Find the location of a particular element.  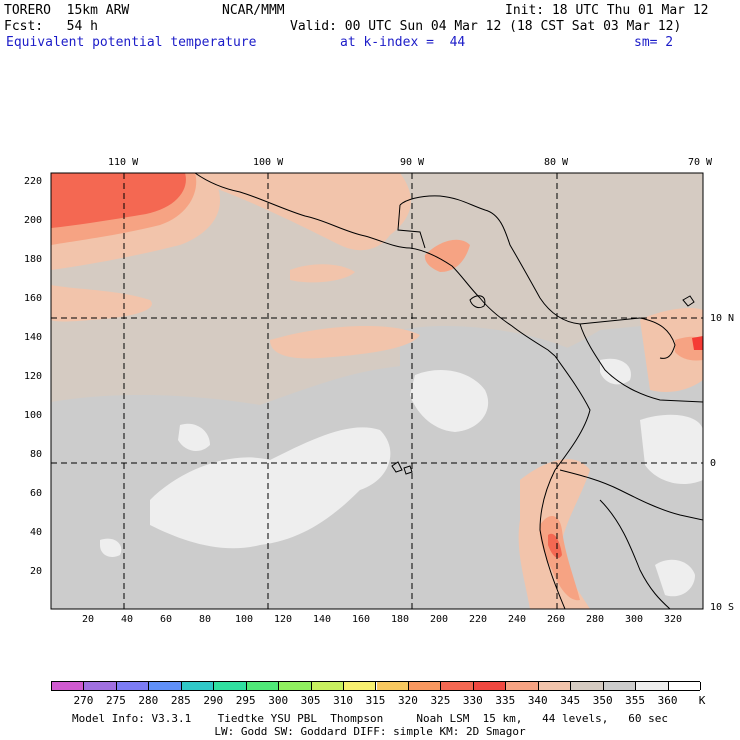

border-guatemala is located at coordinates (411, 226).